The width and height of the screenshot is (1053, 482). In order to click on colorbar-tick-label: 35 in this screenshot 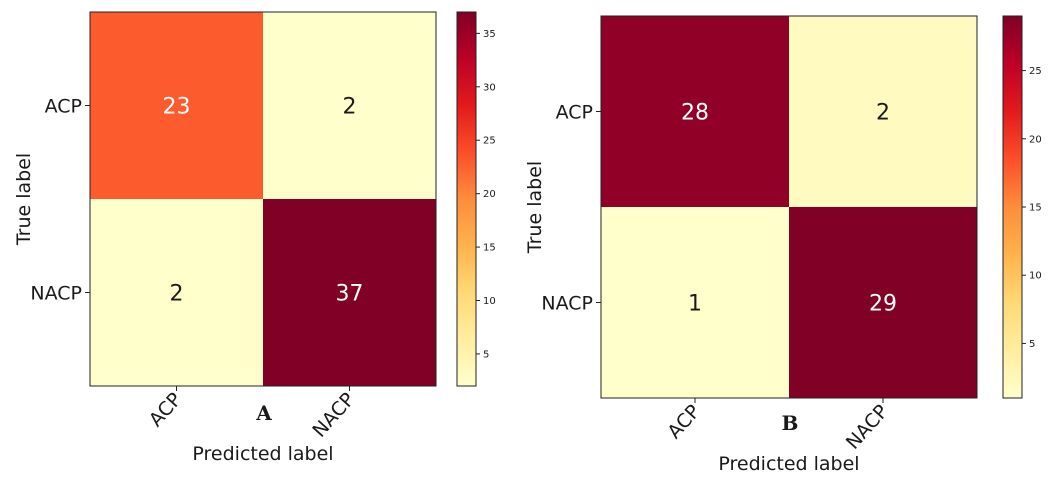, I will do `click(489, 34)`.